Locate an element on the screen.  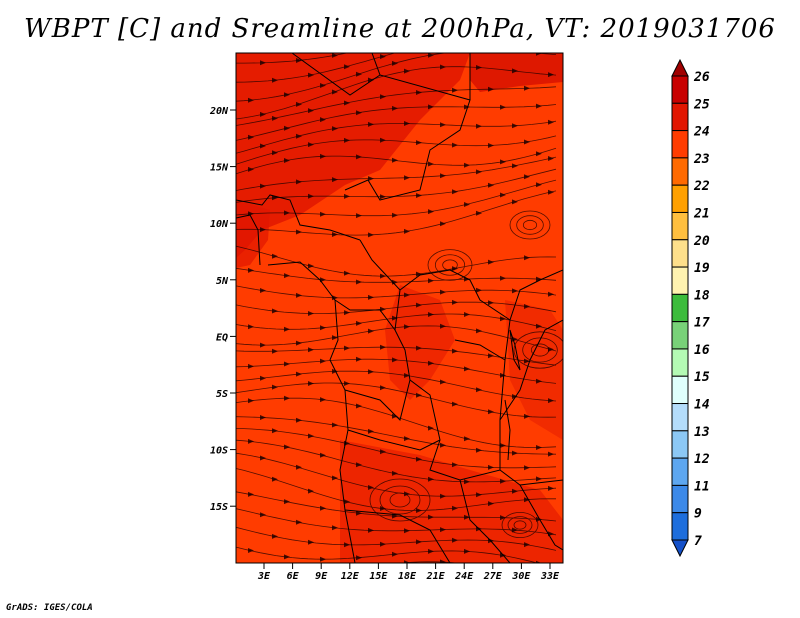
lon-tick-label: 15E is located at coordinates (378, 576).